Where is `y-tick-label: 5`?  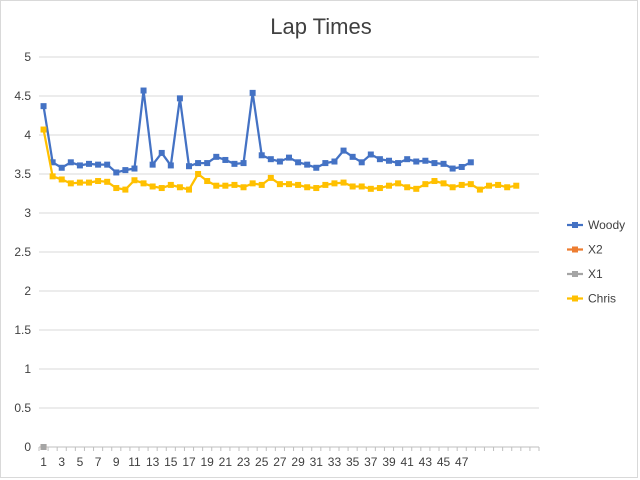 y-tick-label: 5 is located at coordinates (27, 57).